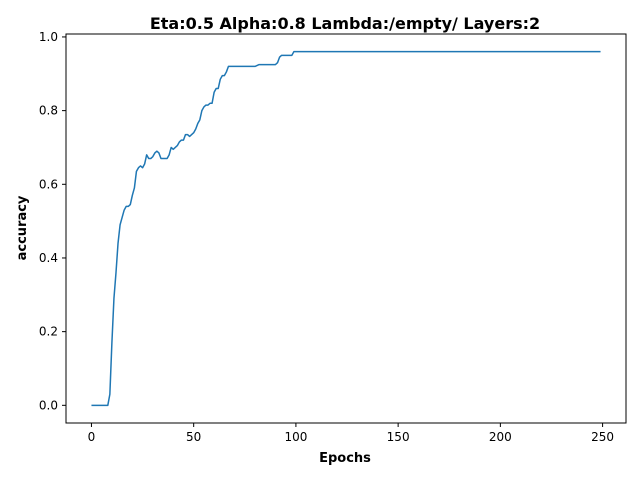 The image size is (640, 484). I want to click on x-axis: 0 50 100 150 200 250, so click(351, 433).